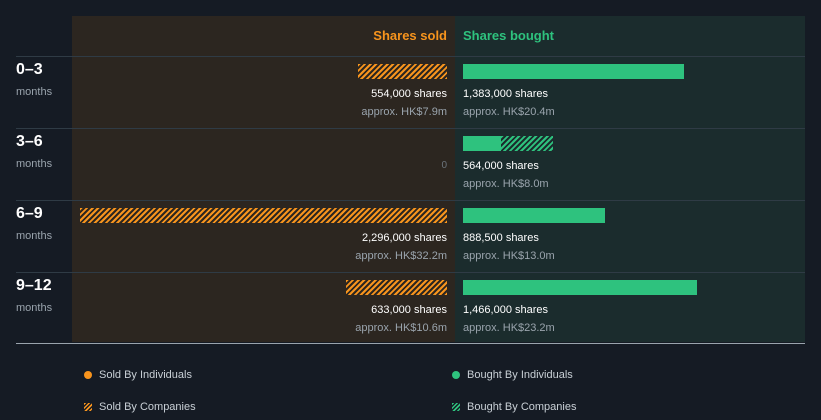 This screenshot has width=821, height=420. Describe the element at coordinates (401, 256) in the screenshot. I see `sold-value-label: approx. HK$32.2m` at that location.